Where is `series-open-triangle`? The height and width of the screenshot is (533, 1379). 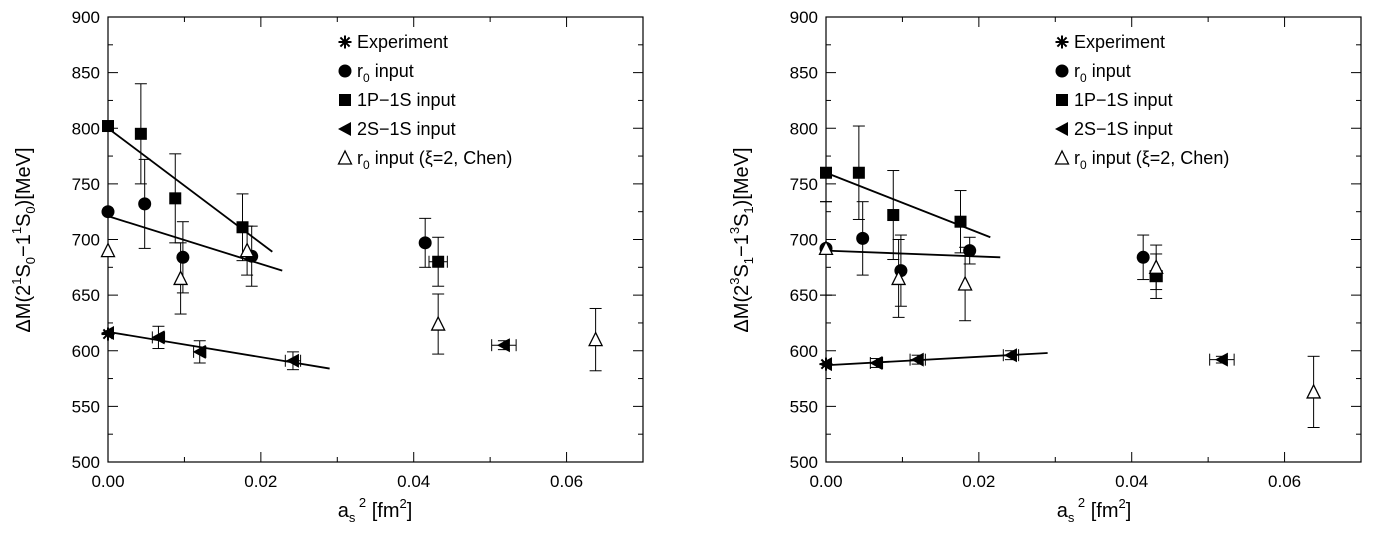
series-open-triangle is located at coordinates (352, 298).